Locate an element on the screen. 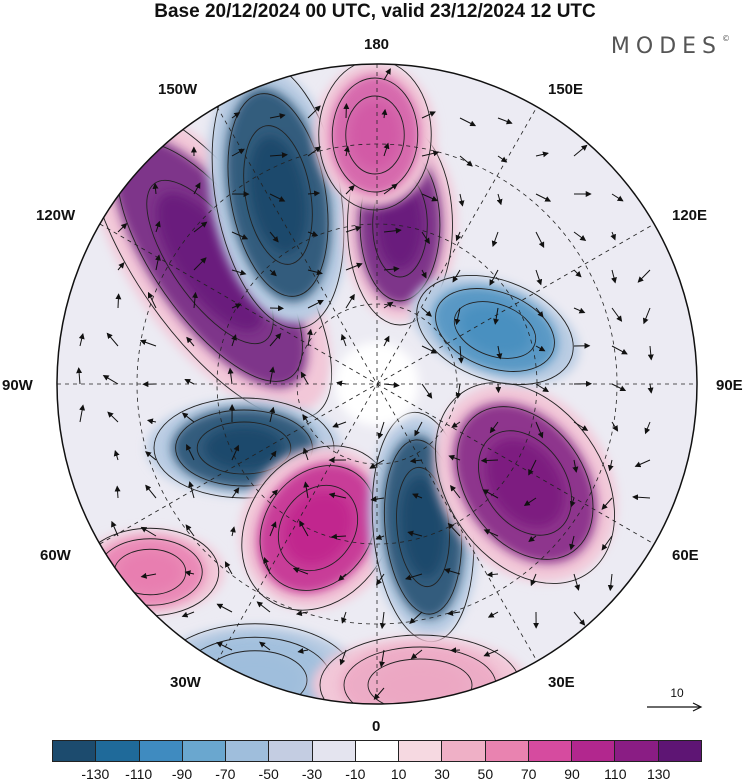  lon-label-90e: 90E is located at coordinates (729, 385).